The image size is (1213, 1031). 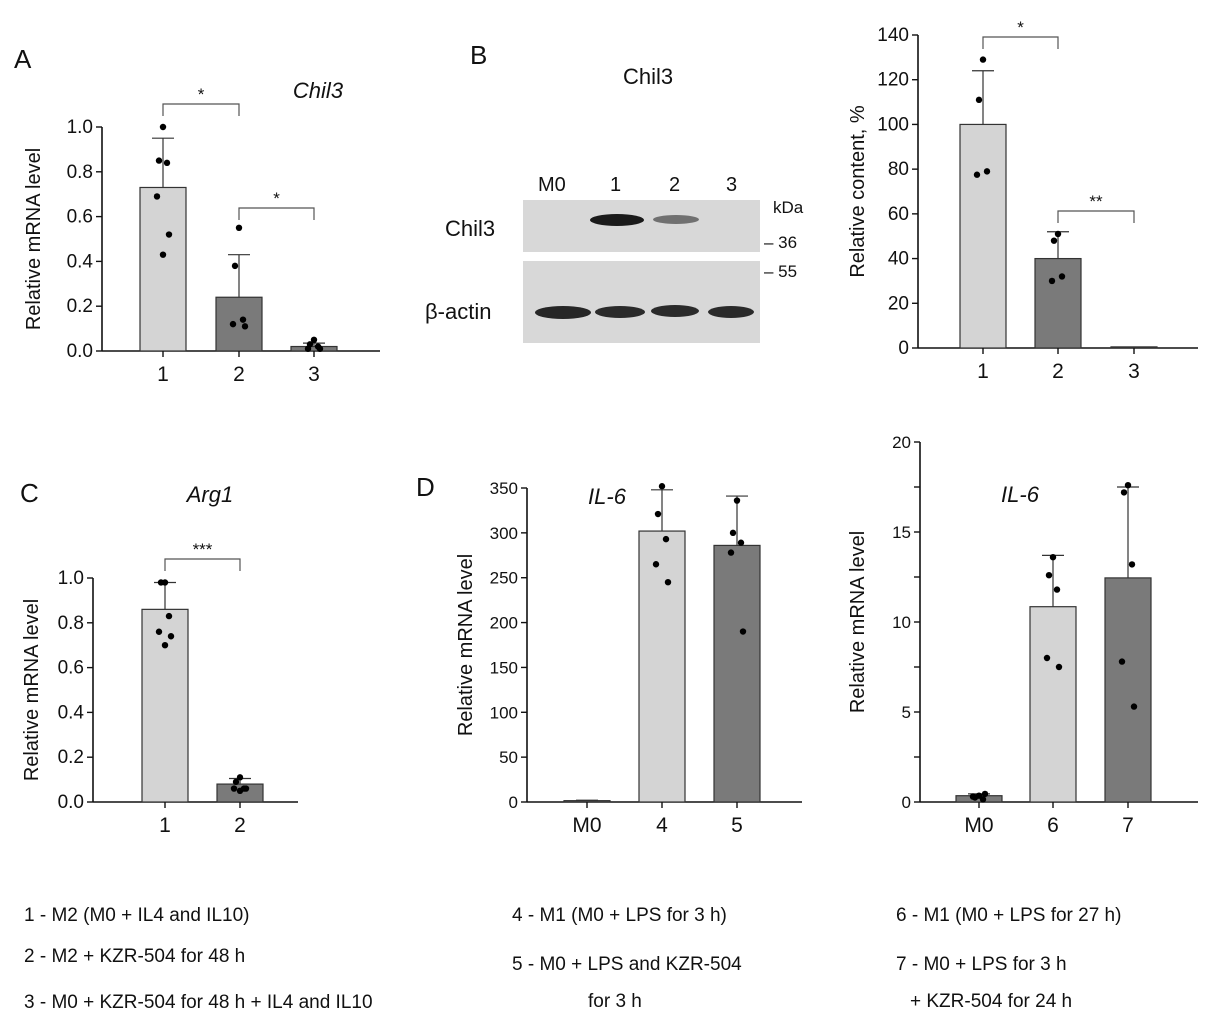 What do you see at coordinates (80, 261) in the screenshot?
I see `y-tick-label: 0.4` at bounding box center [80, 261].